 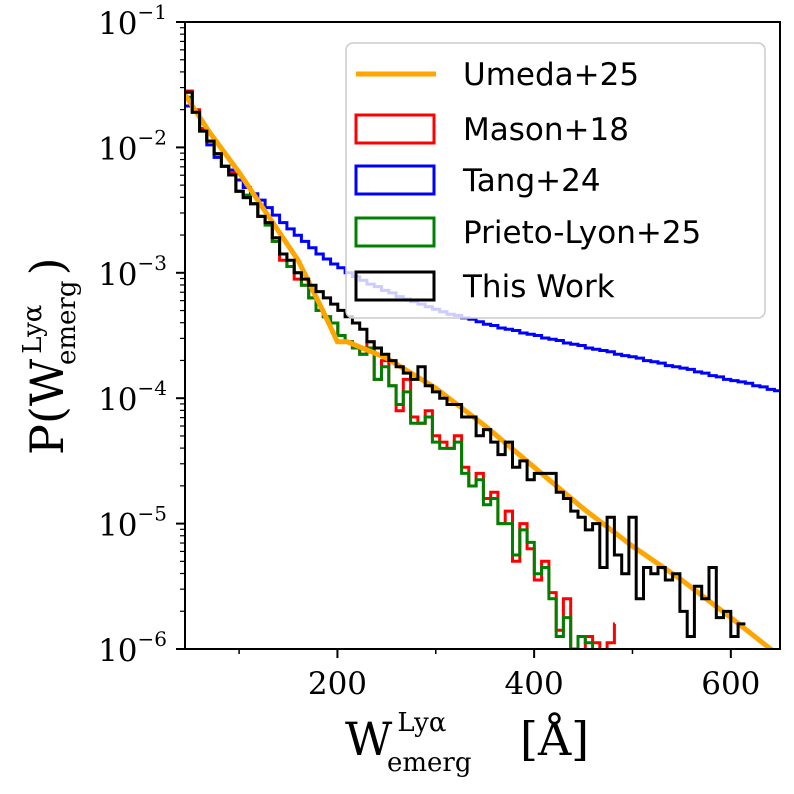 What do you see at coordinates (47, 406) in the screenshot?
I see `y-axis-label-prefix: P(W` at bounding box center [47, 406].